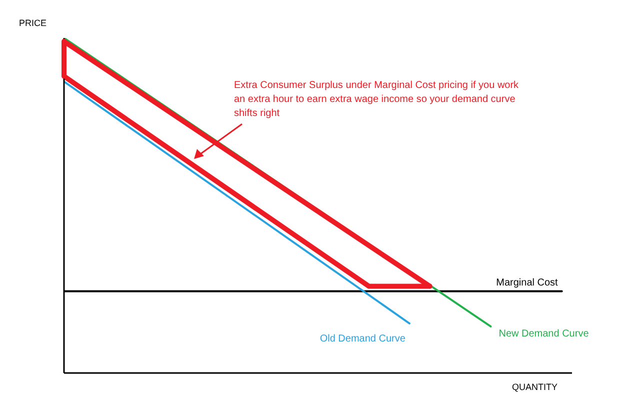 This screenshot has width=640, height=400. Describe the element at coordinates (377, 99) in the screenshot. I see `annotation: Extra Consumer Surplus under Marginal Cost pricing if you work an extra hour to earn extra wage income so your demand curve shifts right` at that location.